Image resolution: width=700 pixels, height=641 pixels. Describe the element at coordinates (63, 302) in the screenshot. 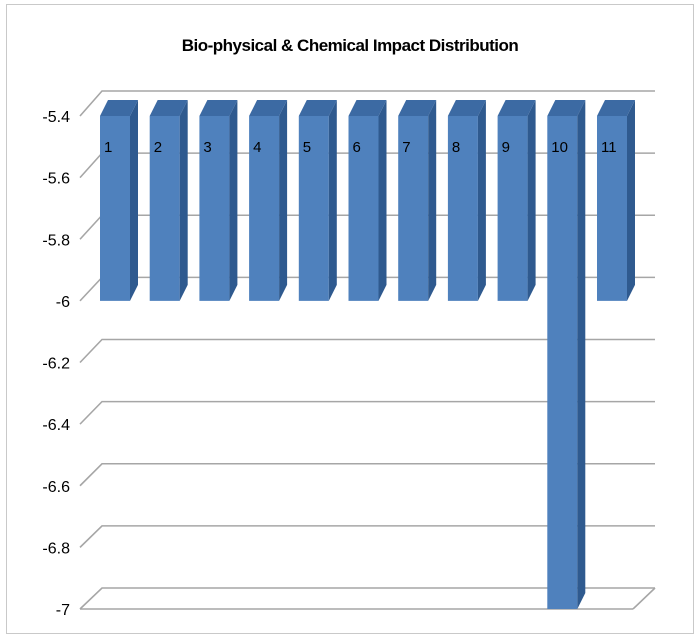

I see `y-tick-label: -6` at that location.